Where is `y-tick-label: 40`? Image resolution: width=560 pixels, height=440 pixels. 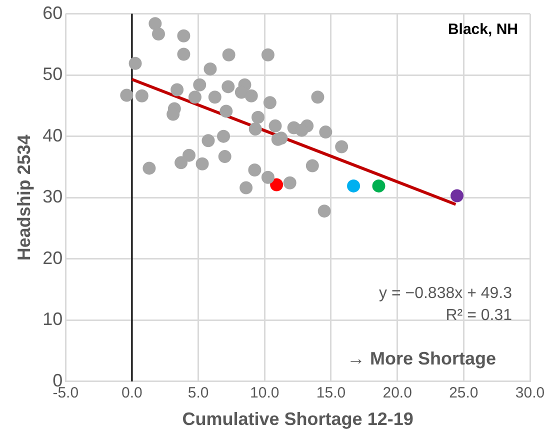 y-tick-label: 40 is located at coordinates (52, 135).